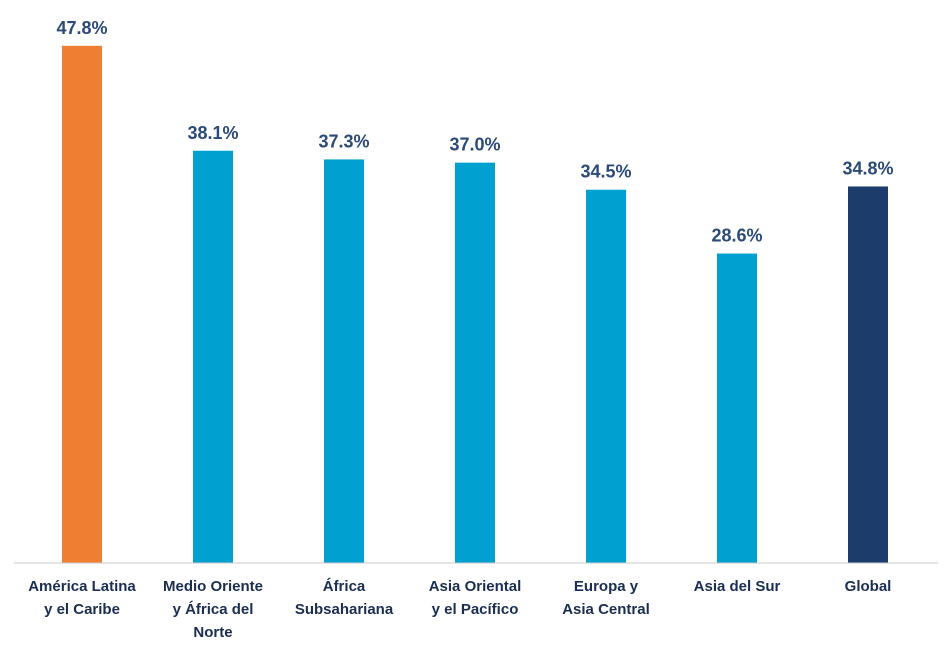  Describe the element at coordinates (606, 586) in the screenshot. I see `category-label-4-line-0: Europa y` at that location.